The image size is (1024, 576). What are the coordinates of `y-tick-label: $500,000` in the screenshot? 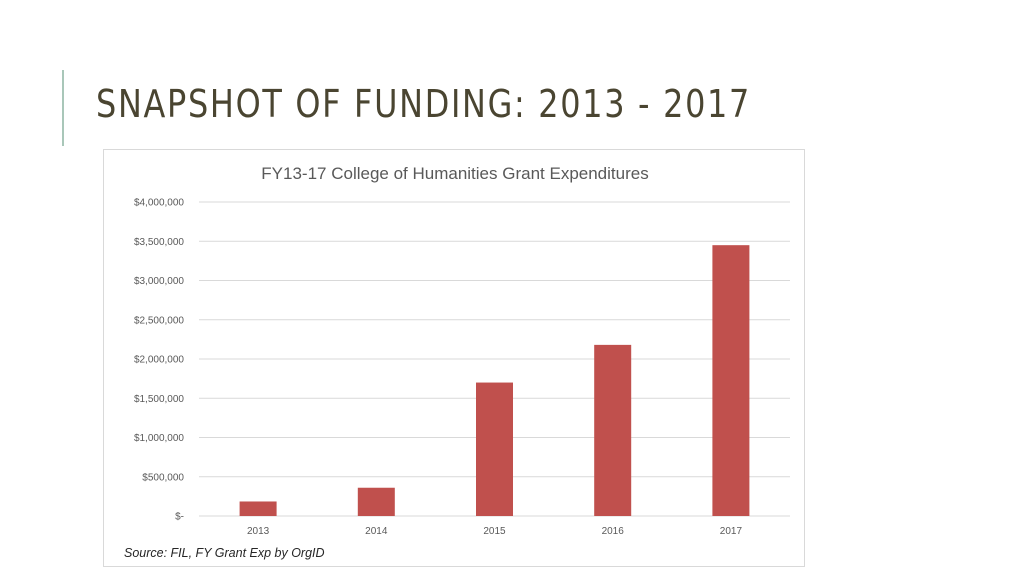 It's located at (163, 477).